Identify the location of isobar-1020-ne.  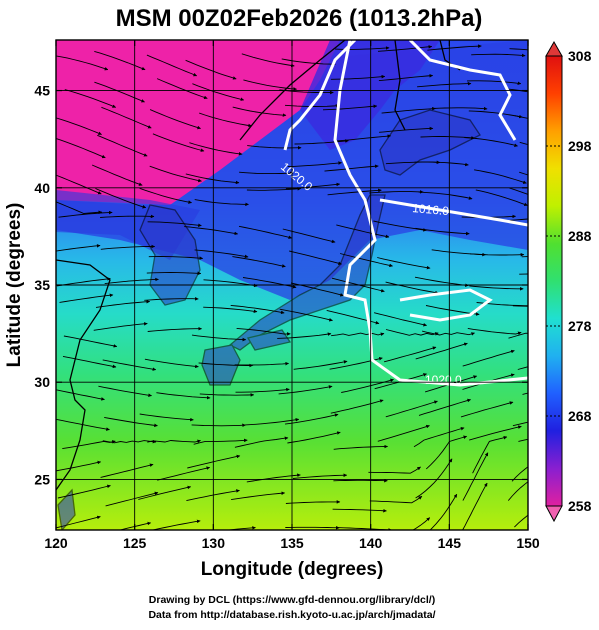
(462, 90).